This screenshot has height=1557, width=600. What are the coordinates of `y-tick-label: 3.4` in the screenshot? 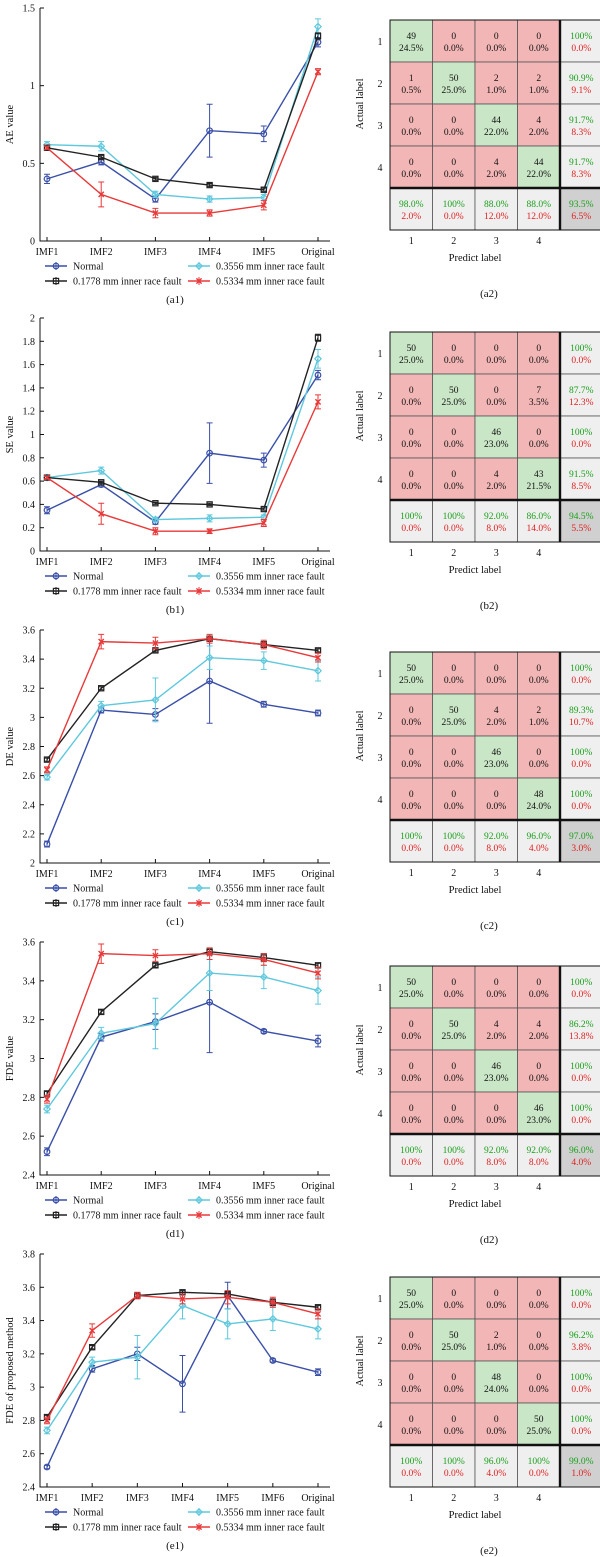 It's located at (29, 660).